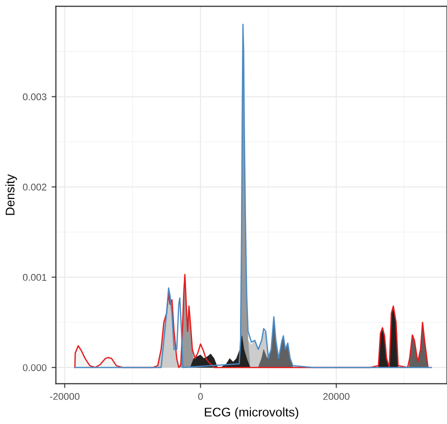 The height and width of the screenshot is (424, 447). What do you see at coordinates (251, 413) in the screenshot?
I see `x-axis-title: ECG (microvolts)` at bounding box center [251, 413].